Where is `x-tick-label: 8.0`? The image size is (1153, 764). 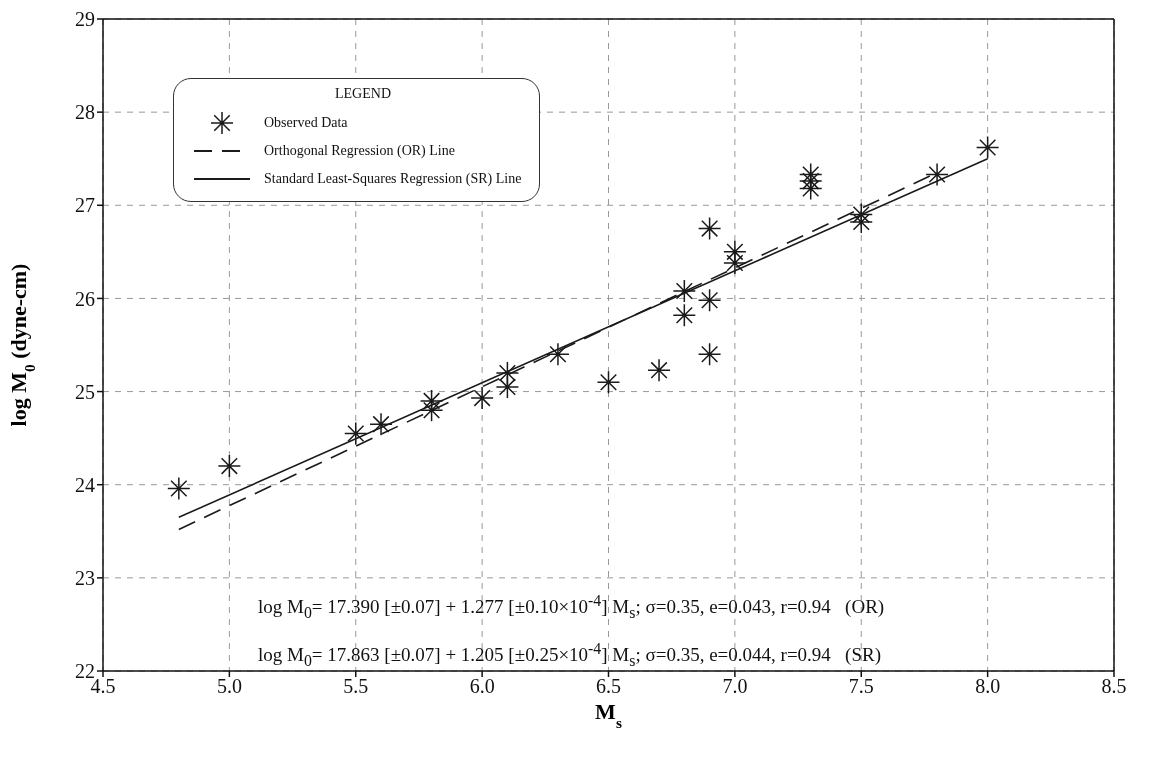 x-tick-label: 8.0 is located at coordinates (988, 686).